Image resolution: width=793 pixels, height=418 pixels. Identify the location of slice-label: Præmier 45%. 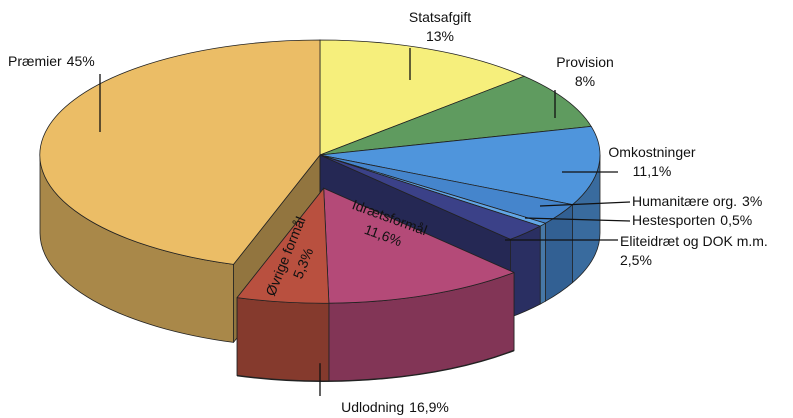
(51, 61).